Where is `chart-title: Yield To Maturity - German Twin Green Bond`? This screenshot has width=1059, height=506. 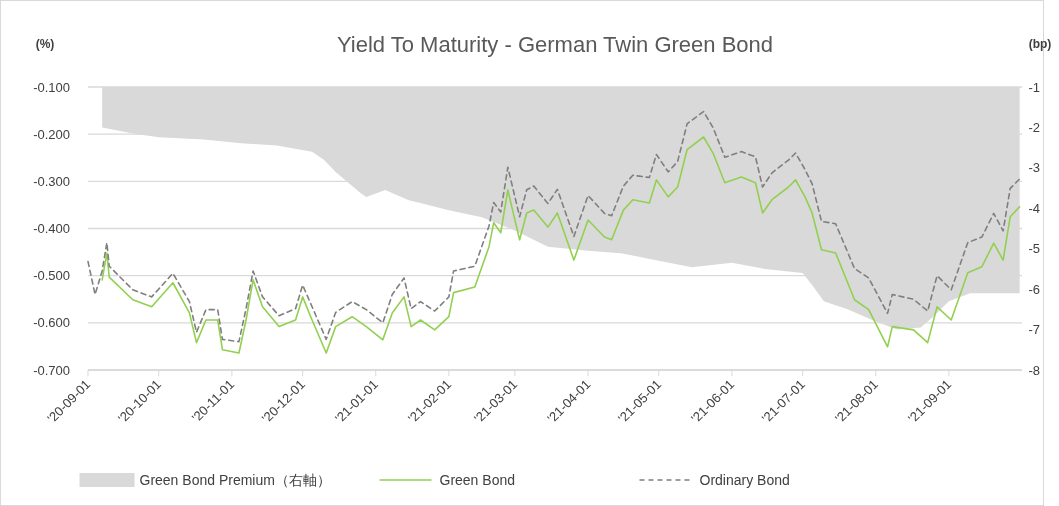 chart-title: Yield To Maturity - German Twin Green Bond is located at coordinates (555, 44).